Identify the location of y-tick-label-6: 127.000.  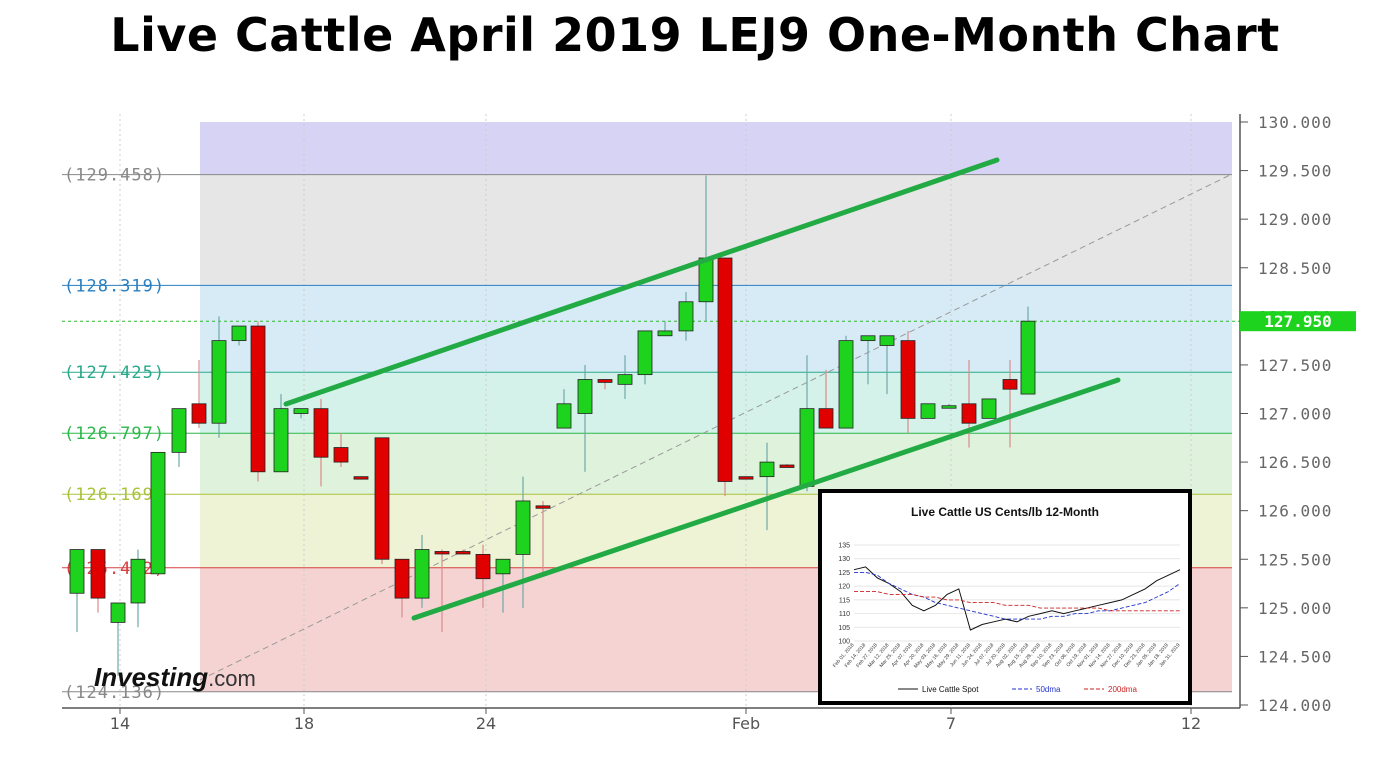
(1295, 414).